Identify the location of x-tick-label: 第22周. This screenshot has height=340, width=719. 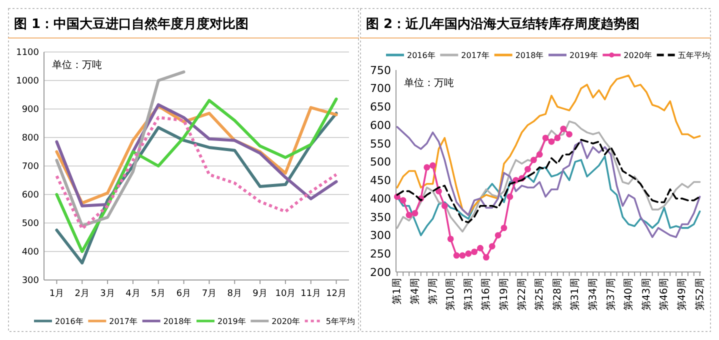
(522, 294).